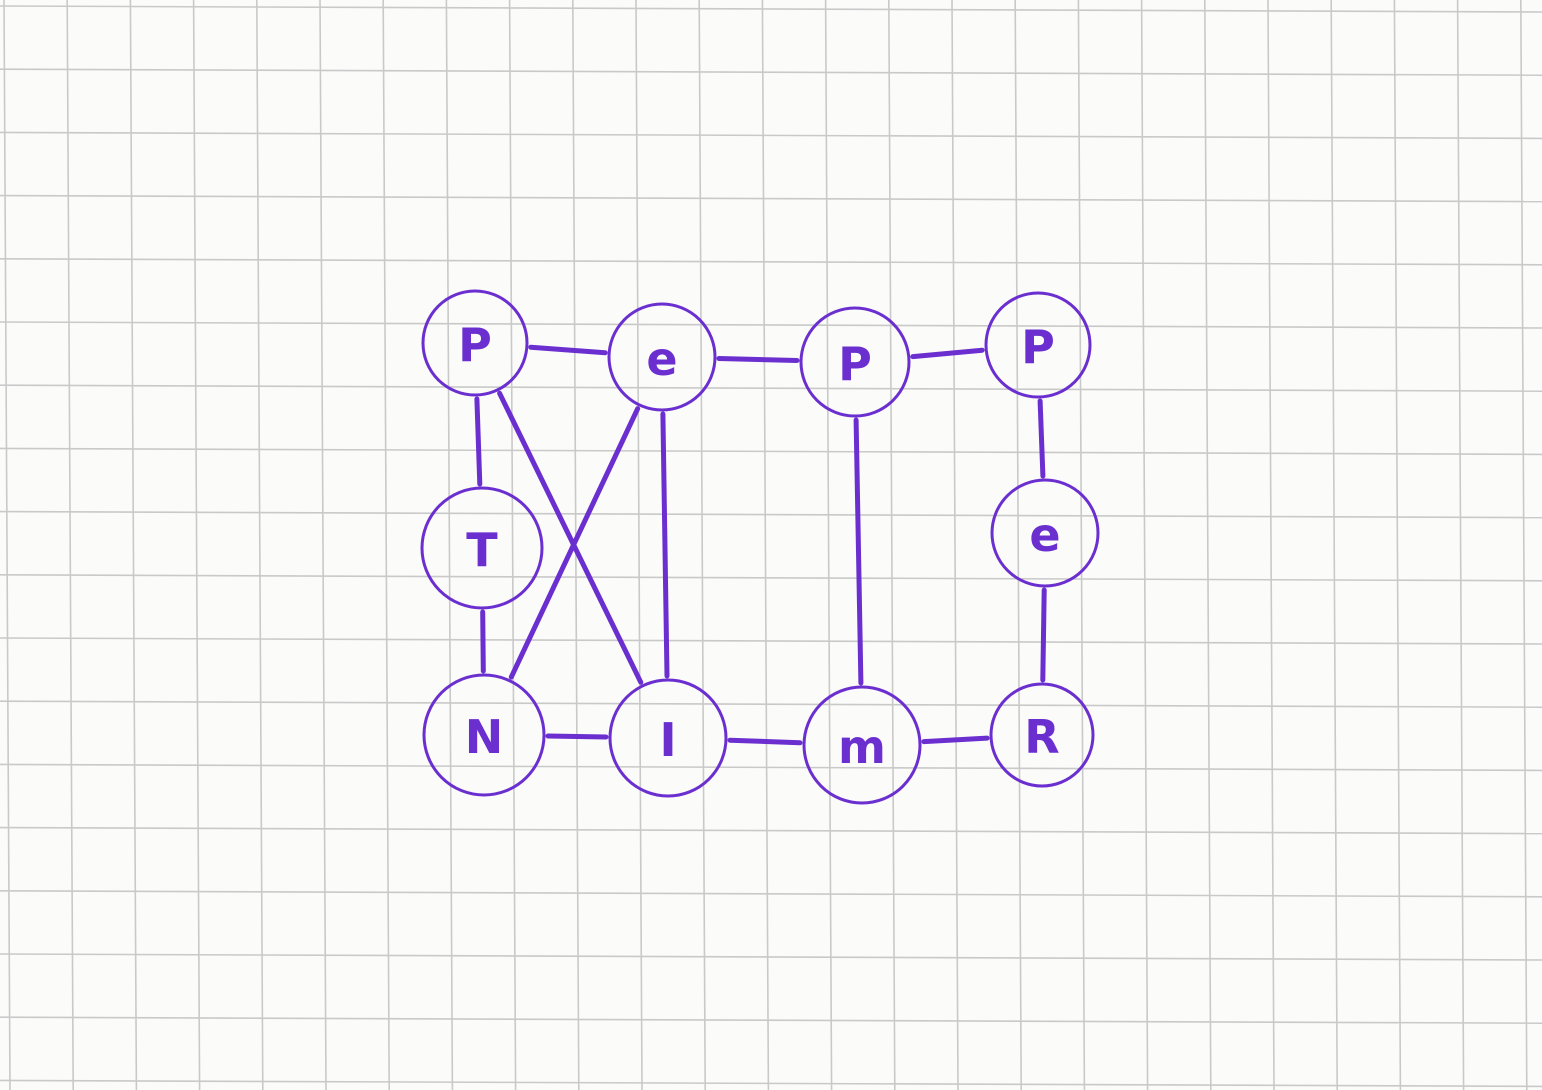 The height and width of the screenshot is (1090, 1542). I want to click on edge-n9-n10, so click(955, 740).